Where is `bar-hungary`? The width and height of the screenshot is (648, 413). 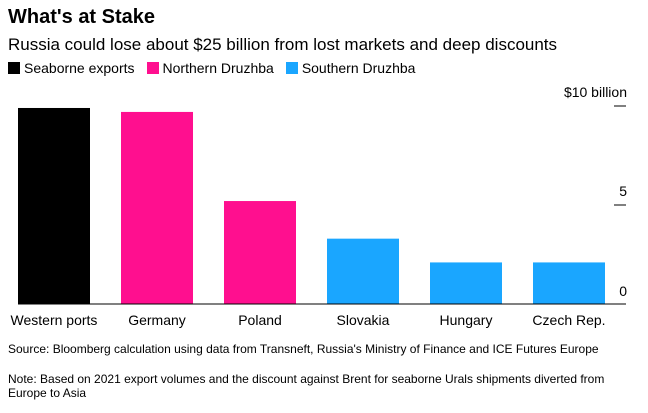 bar-hungary is located at coordinates (466, 283).